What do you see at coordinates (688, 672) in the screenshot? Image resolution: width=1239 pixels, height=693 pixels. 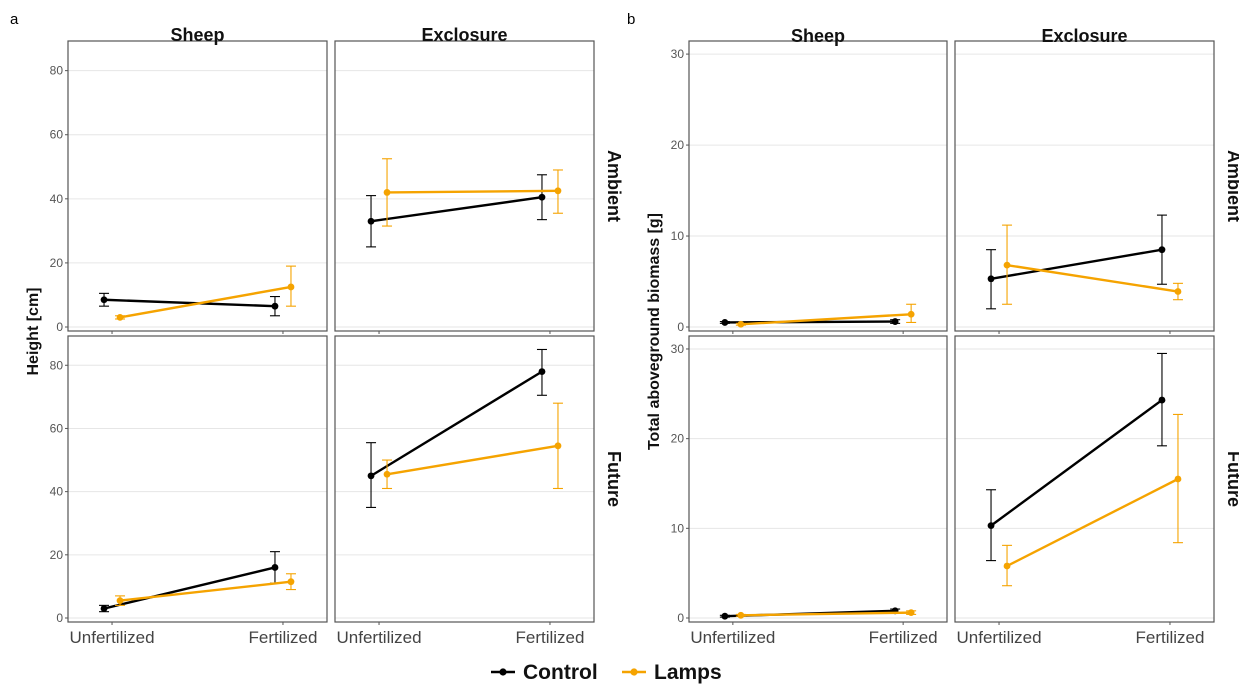 I see `legend-label: Lamps` at bounding box center [688, 672].